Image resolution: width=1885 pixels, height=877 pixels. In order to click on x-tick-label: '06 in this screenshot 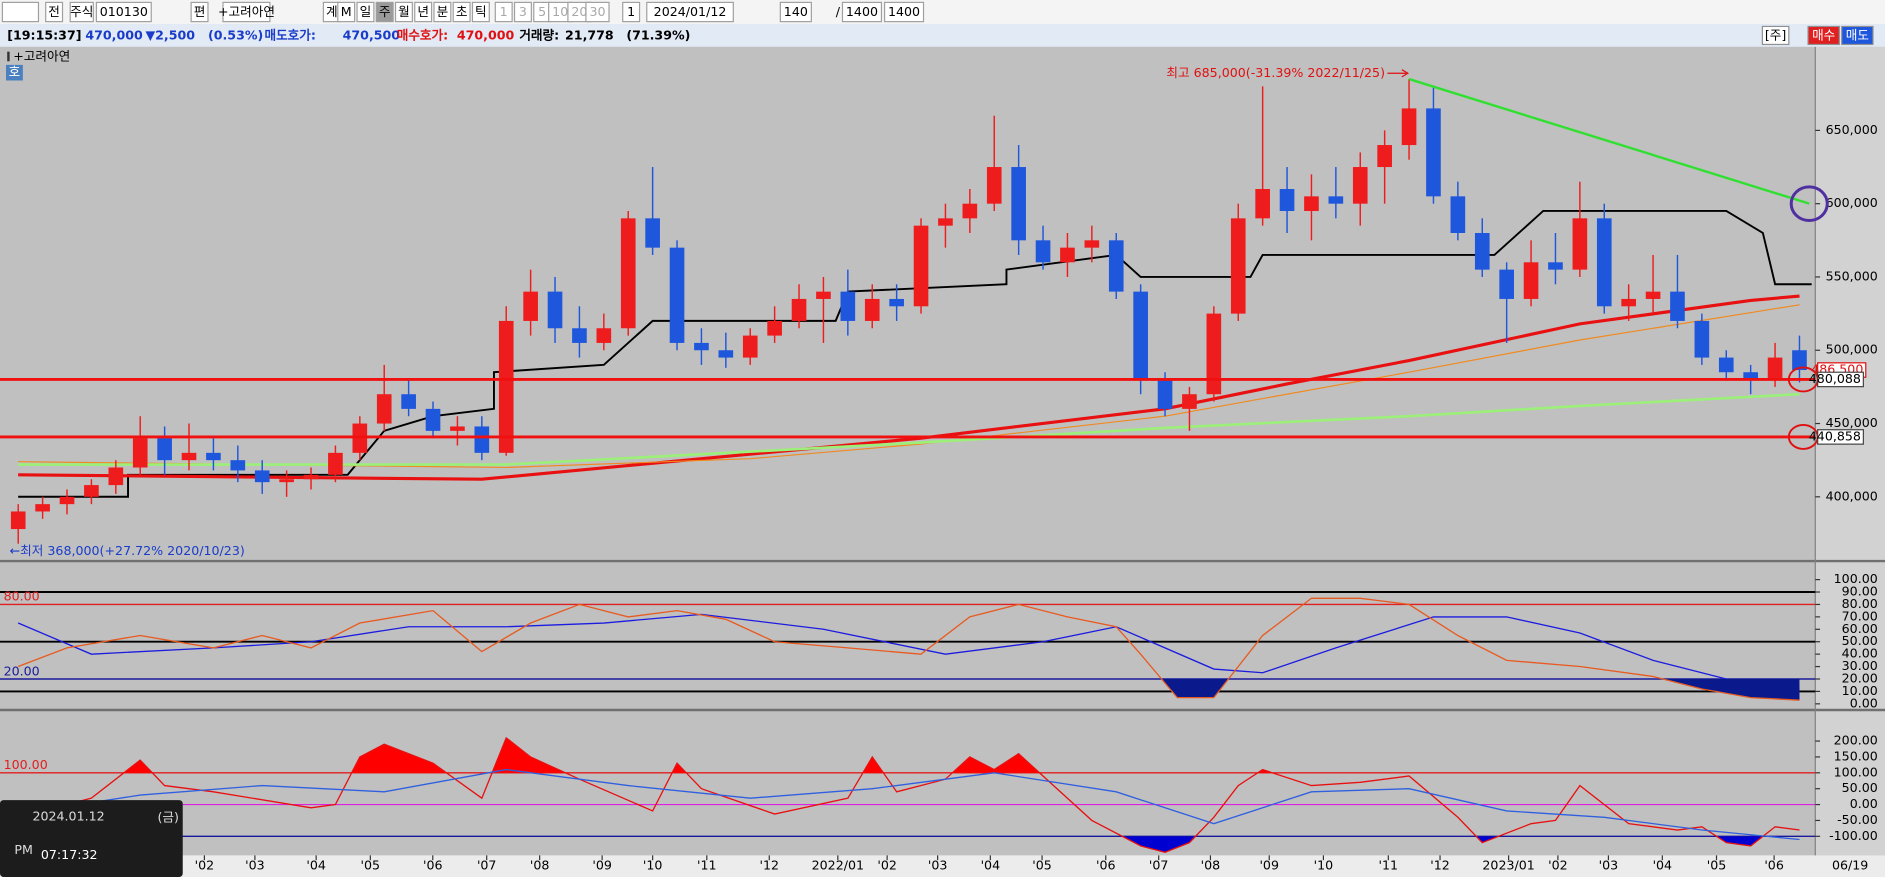, I will do `click(433, 865)`.